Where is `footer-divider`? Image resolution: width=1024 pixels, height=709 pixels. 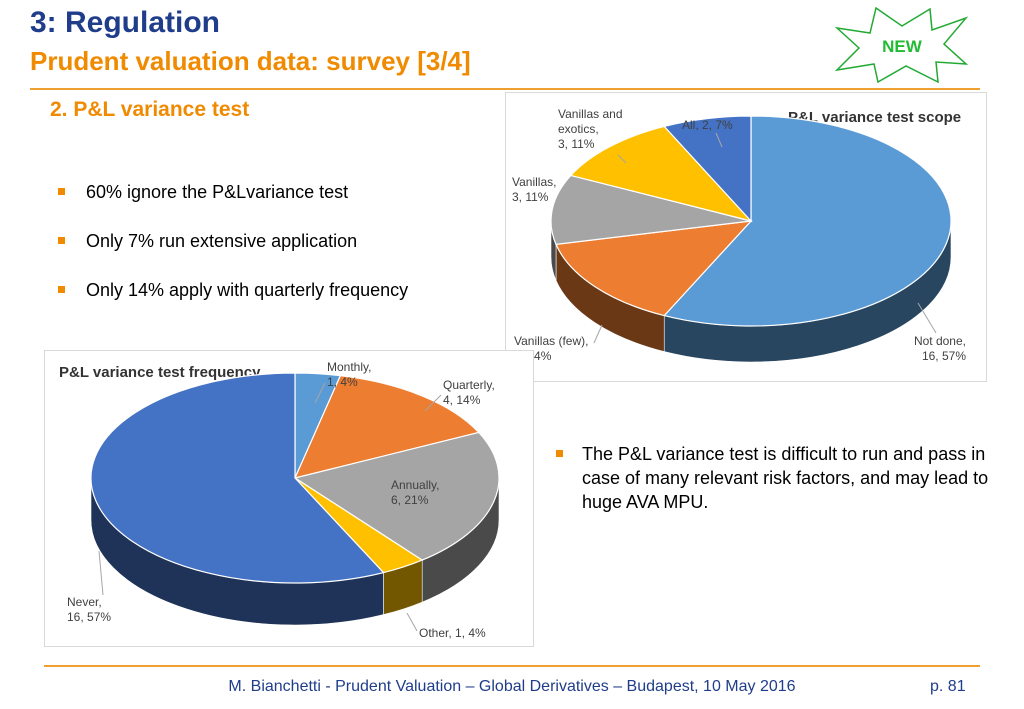
footer-divider is located at coordinates (512, 666).